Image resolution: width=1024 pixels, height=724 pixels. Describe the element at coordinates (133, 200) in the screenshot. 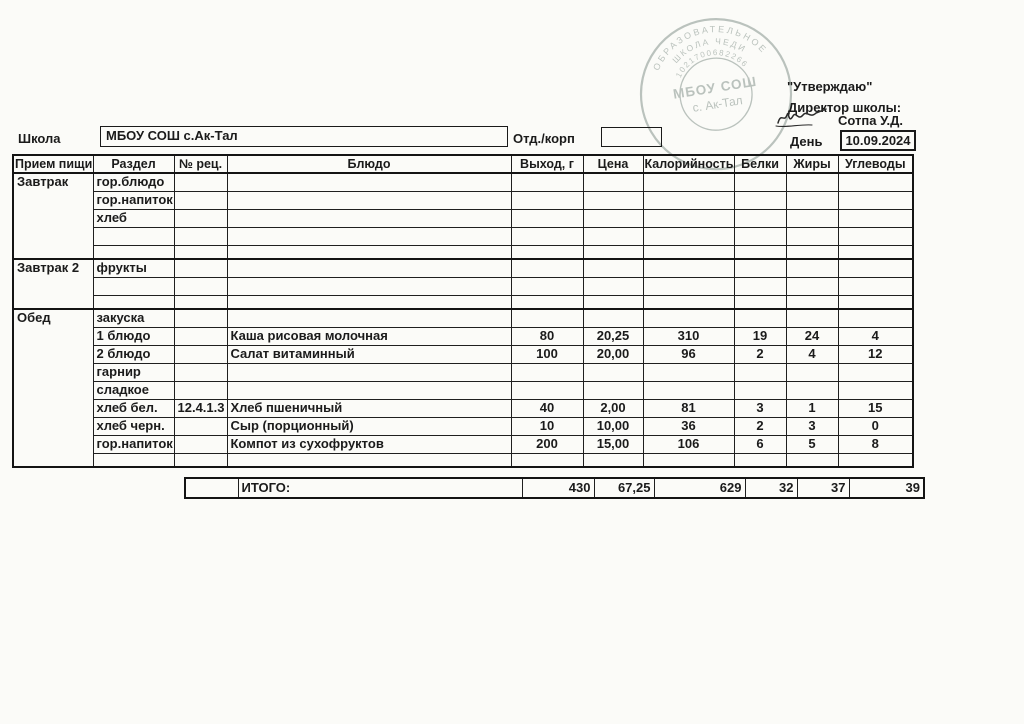

I see `razdel-cell: гор.напиток` at that location.